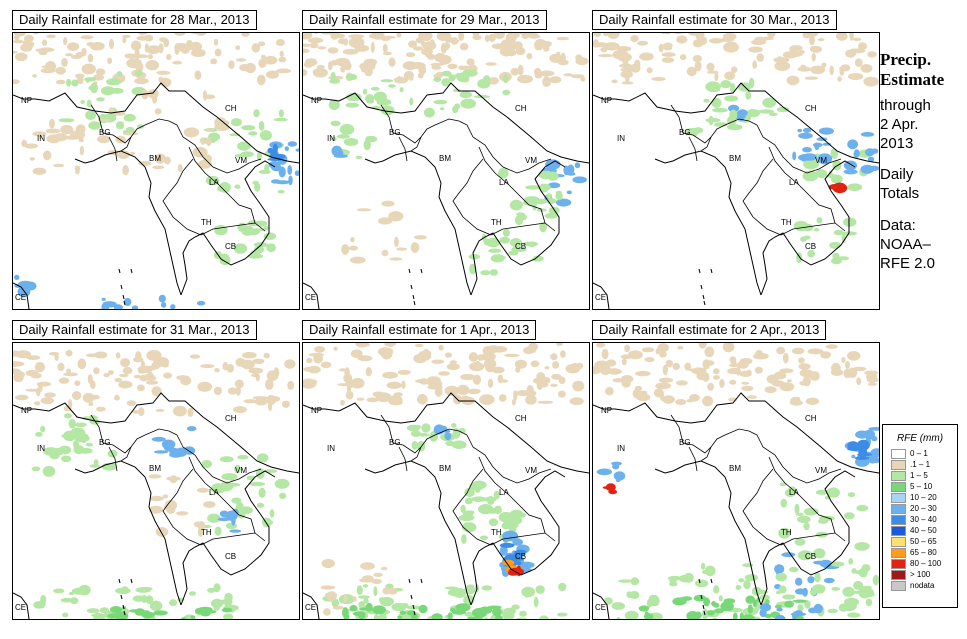 The height and width of the screenshot is (639, 967). Describe the element at coordinates (316, 100) in the screenshot. I see `country-label-np: NP` at that location.